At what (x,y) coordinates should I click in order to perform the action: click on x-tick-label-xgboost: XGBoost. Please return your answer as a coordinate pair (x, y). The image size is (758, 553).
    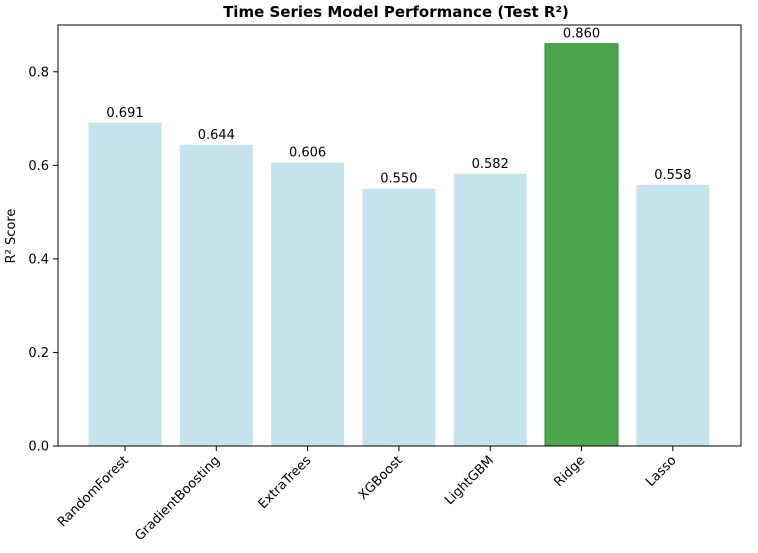
    Looking at the image, I should click on (381, 478).